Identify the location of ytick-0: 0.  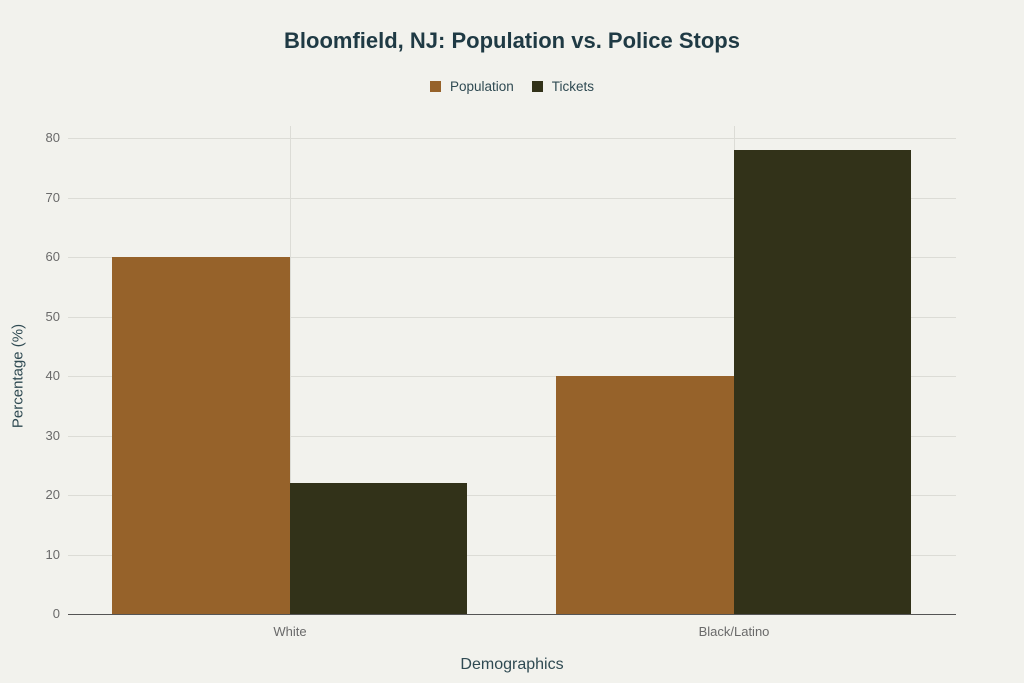
(56, 613).